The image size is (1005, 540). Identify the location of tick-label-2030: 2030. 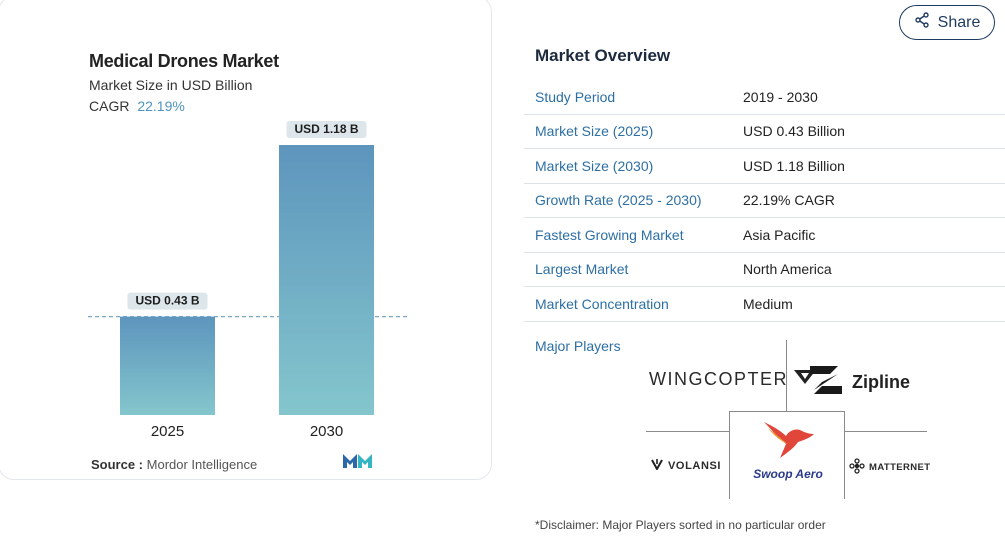
(326, 431).